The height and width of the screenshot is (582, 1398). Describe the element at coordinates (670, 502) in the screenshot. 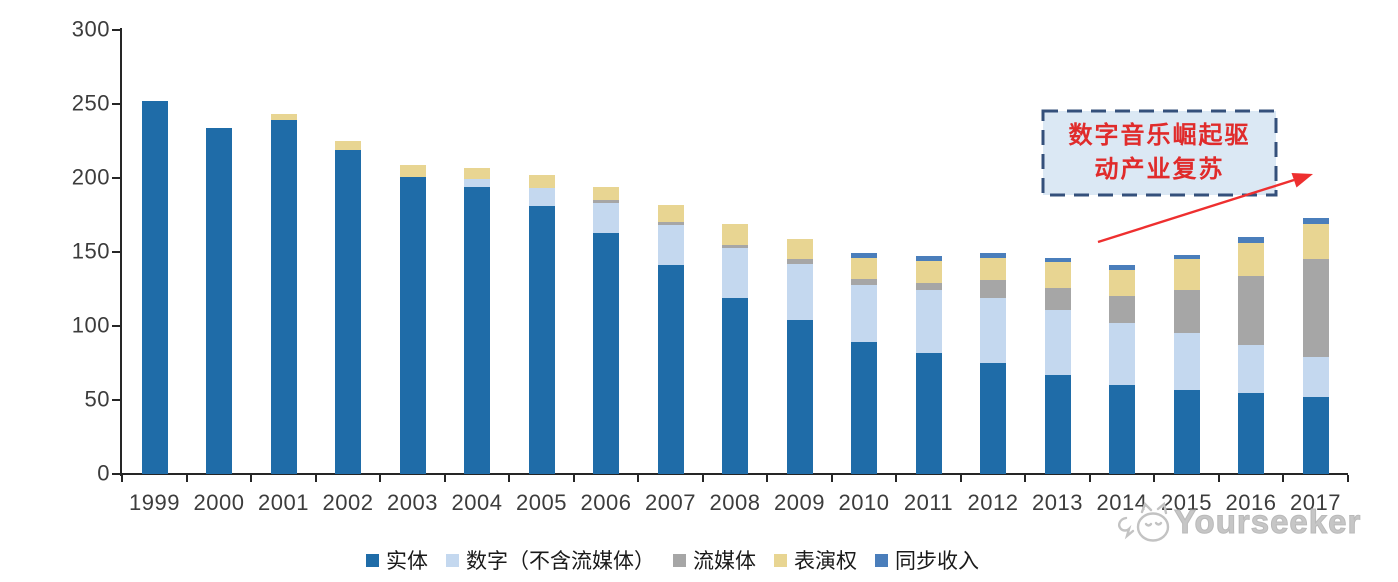

I see `x-tick-label-2007: 2007` at that location.